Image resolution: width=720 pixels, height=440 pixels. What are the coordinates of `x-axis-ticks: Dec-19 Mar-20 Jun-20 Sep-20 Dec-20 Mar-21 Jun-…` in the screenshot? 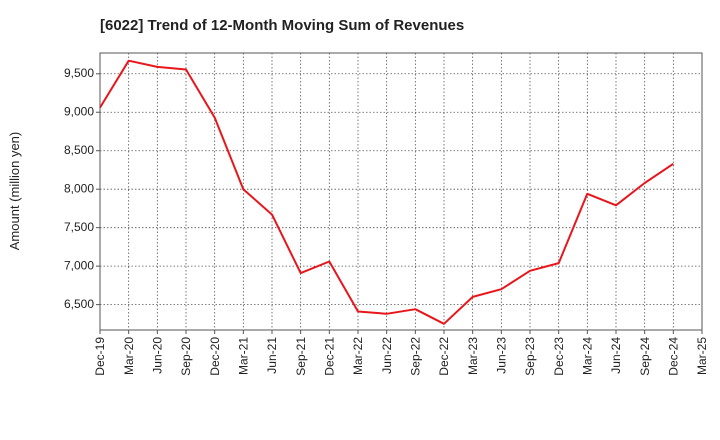 It's located at (401, 353).